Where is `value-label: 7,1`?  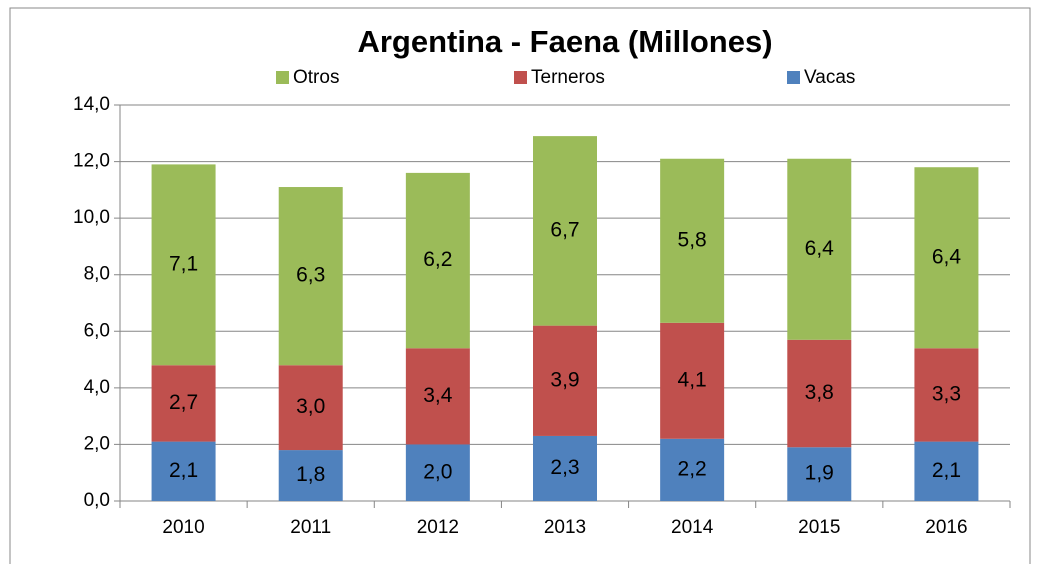
value-label: 7,1 is located at coordinates (183, 263).